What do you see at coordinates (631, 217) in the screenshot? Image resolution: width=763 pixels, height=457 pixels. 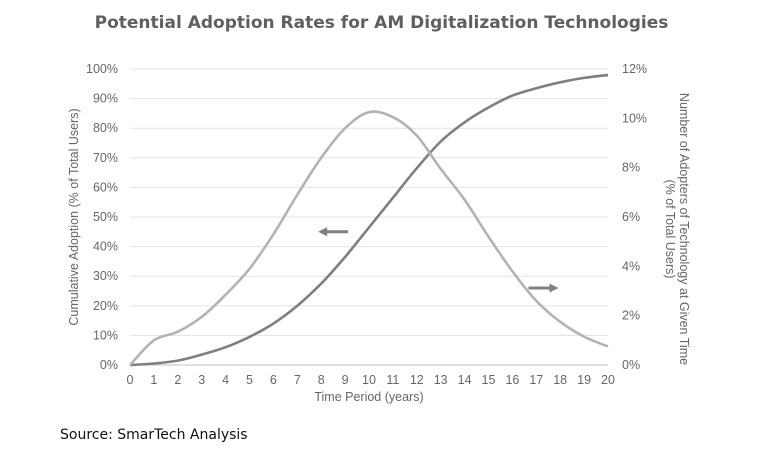 I see `y-right-tick-label: 6%` at bounding box center [631, 217].